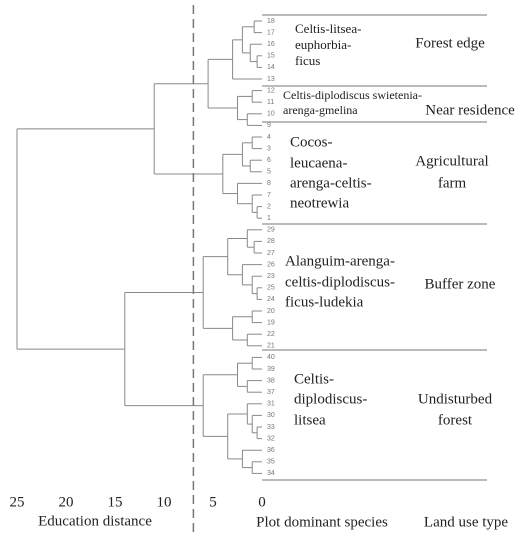 Image resolution: width=526 pixels, height=538 pixels. I want to click on leaf-label: 15, so click(271, 56).